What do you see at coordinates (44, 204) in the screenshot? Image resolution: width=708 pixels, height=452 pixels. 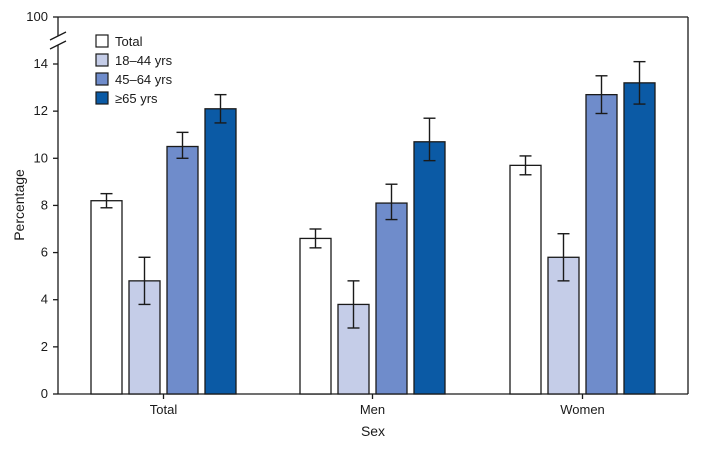 I see `y-tick-label: 8` at bounding box center [44, 204].